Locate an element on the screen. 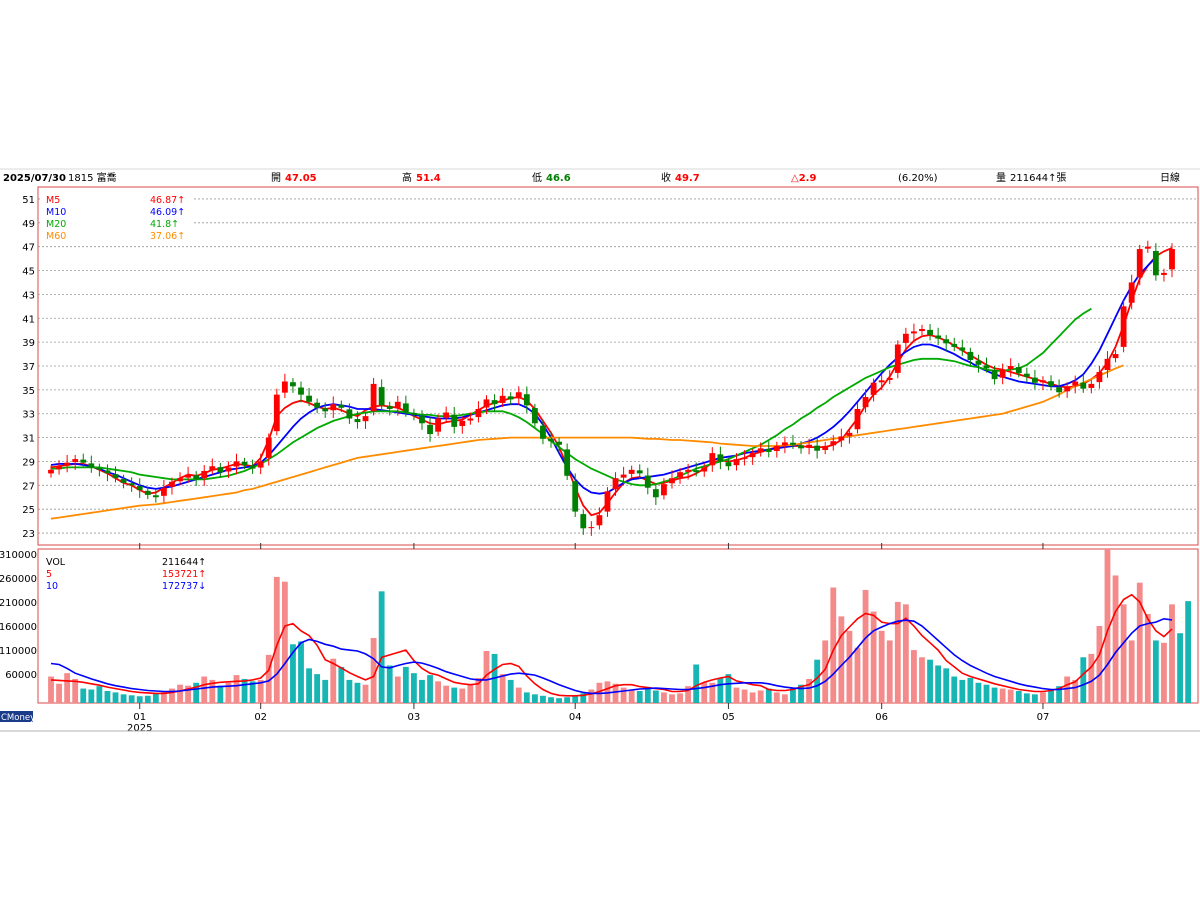 The image size is (1200, 900). price-tick-label: 45 is located at coordinates (28, 272).